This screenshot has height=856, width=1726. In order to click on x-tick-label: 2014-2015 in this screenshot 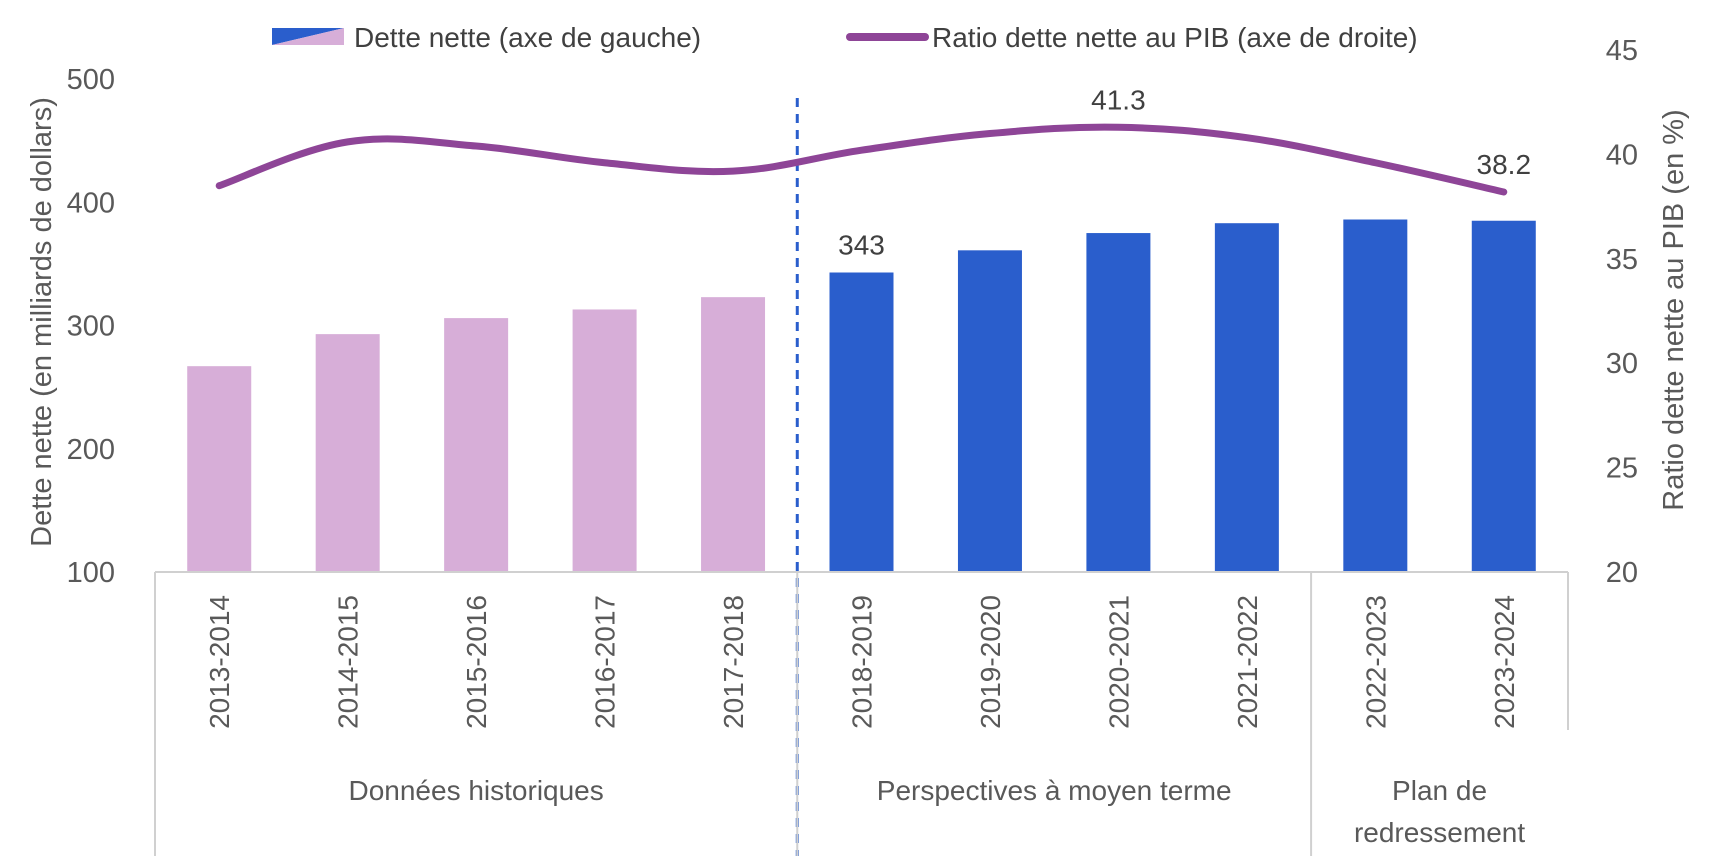, I will do `click(348, 662)`.